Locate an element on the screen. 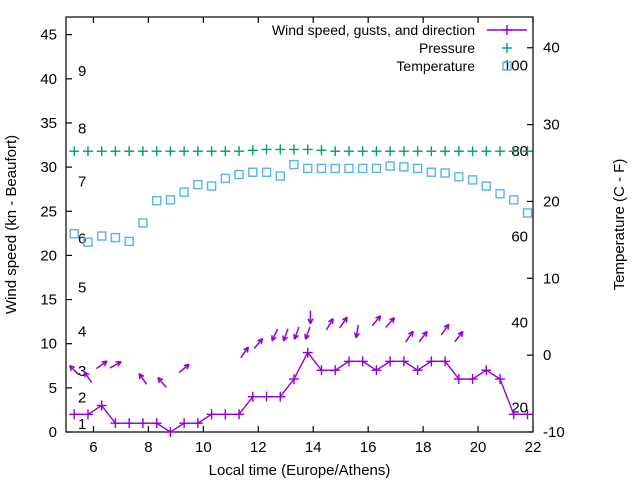  y2-tick-label: 40 is located at coordinates (551, 48).